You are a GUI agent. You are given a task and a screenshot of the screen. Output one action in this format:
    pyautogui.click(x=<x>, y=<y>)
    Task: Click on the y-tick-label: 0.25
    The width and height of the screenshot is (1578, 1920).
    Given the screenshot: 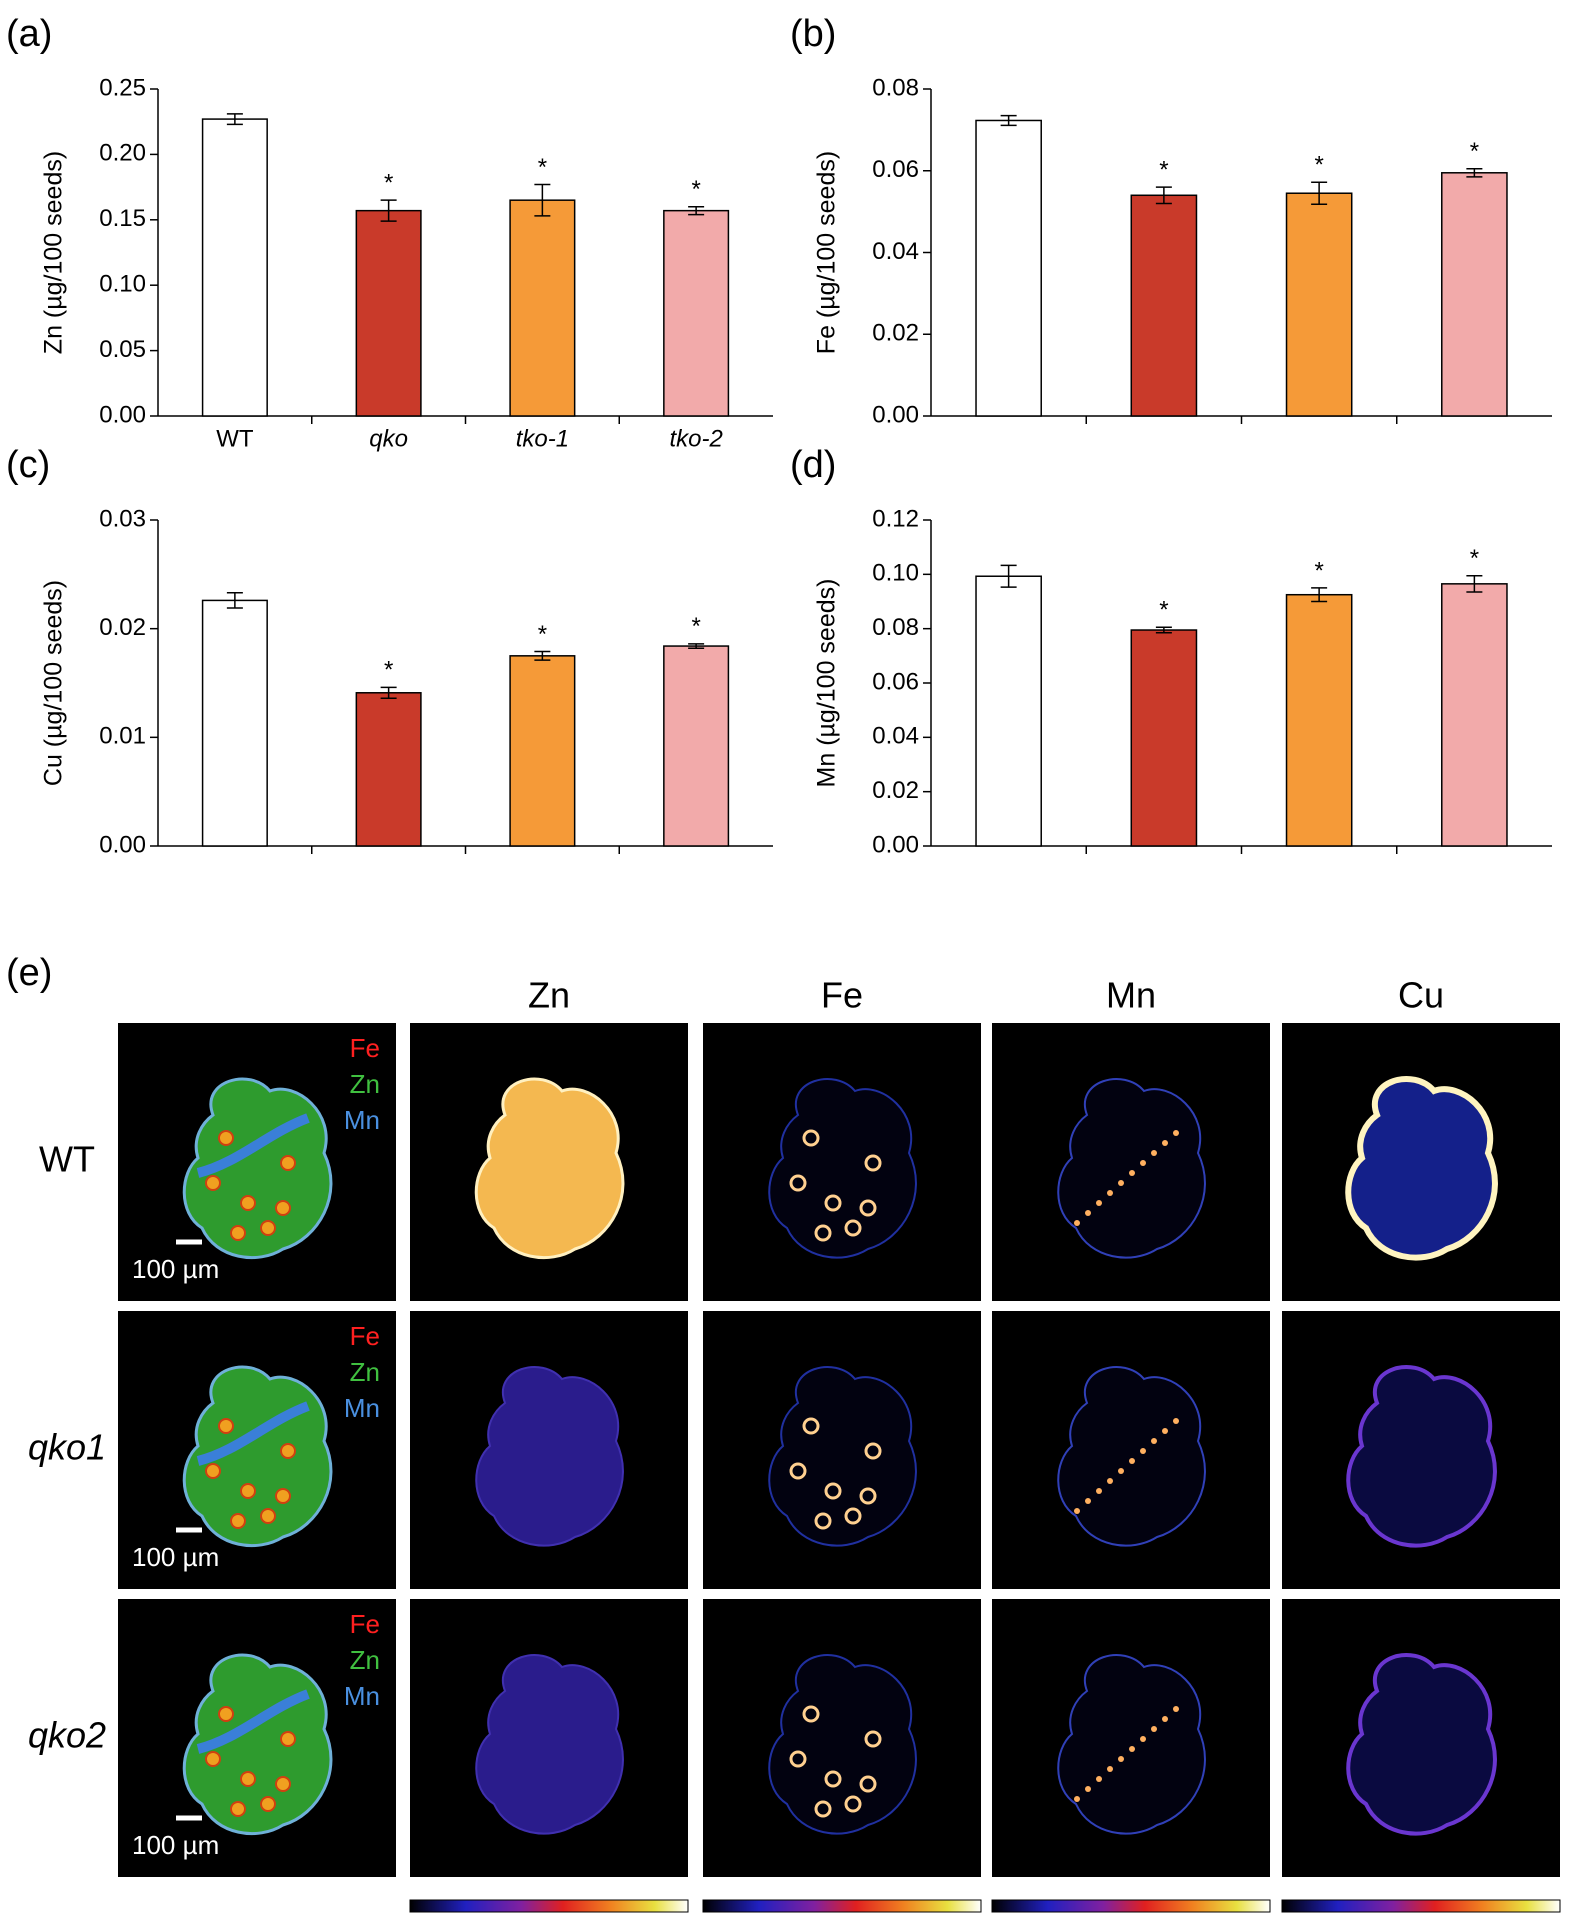 What is the action you would take?
    pyautogui.click(x=122, y=87)
    